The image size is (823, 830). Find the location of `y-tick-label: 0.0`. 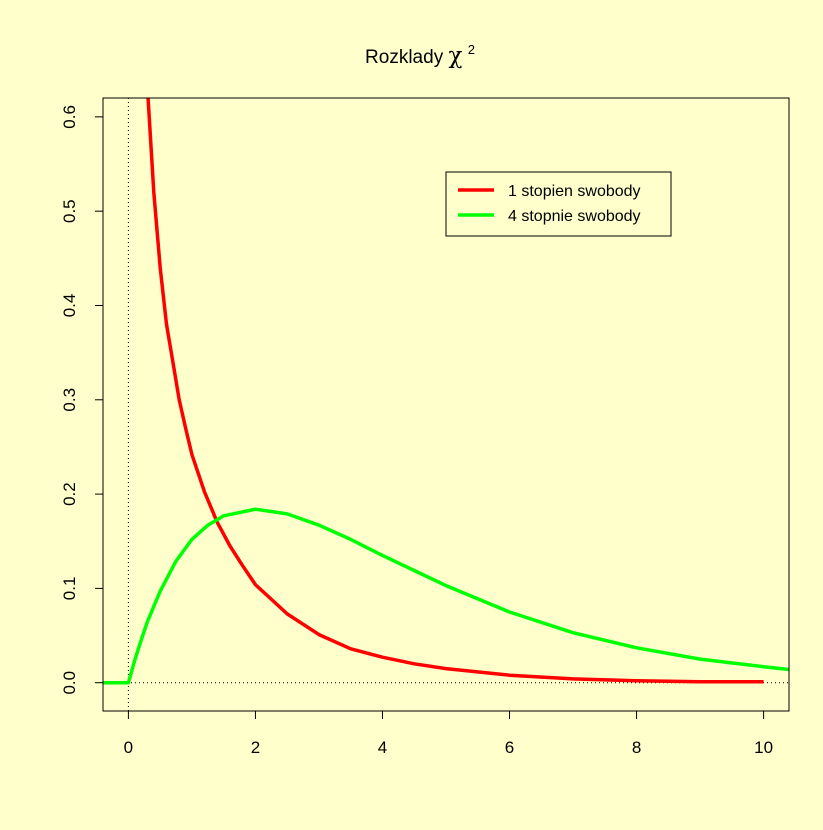

y-tick-label: 0.0 is located at coordinates (69, 683).